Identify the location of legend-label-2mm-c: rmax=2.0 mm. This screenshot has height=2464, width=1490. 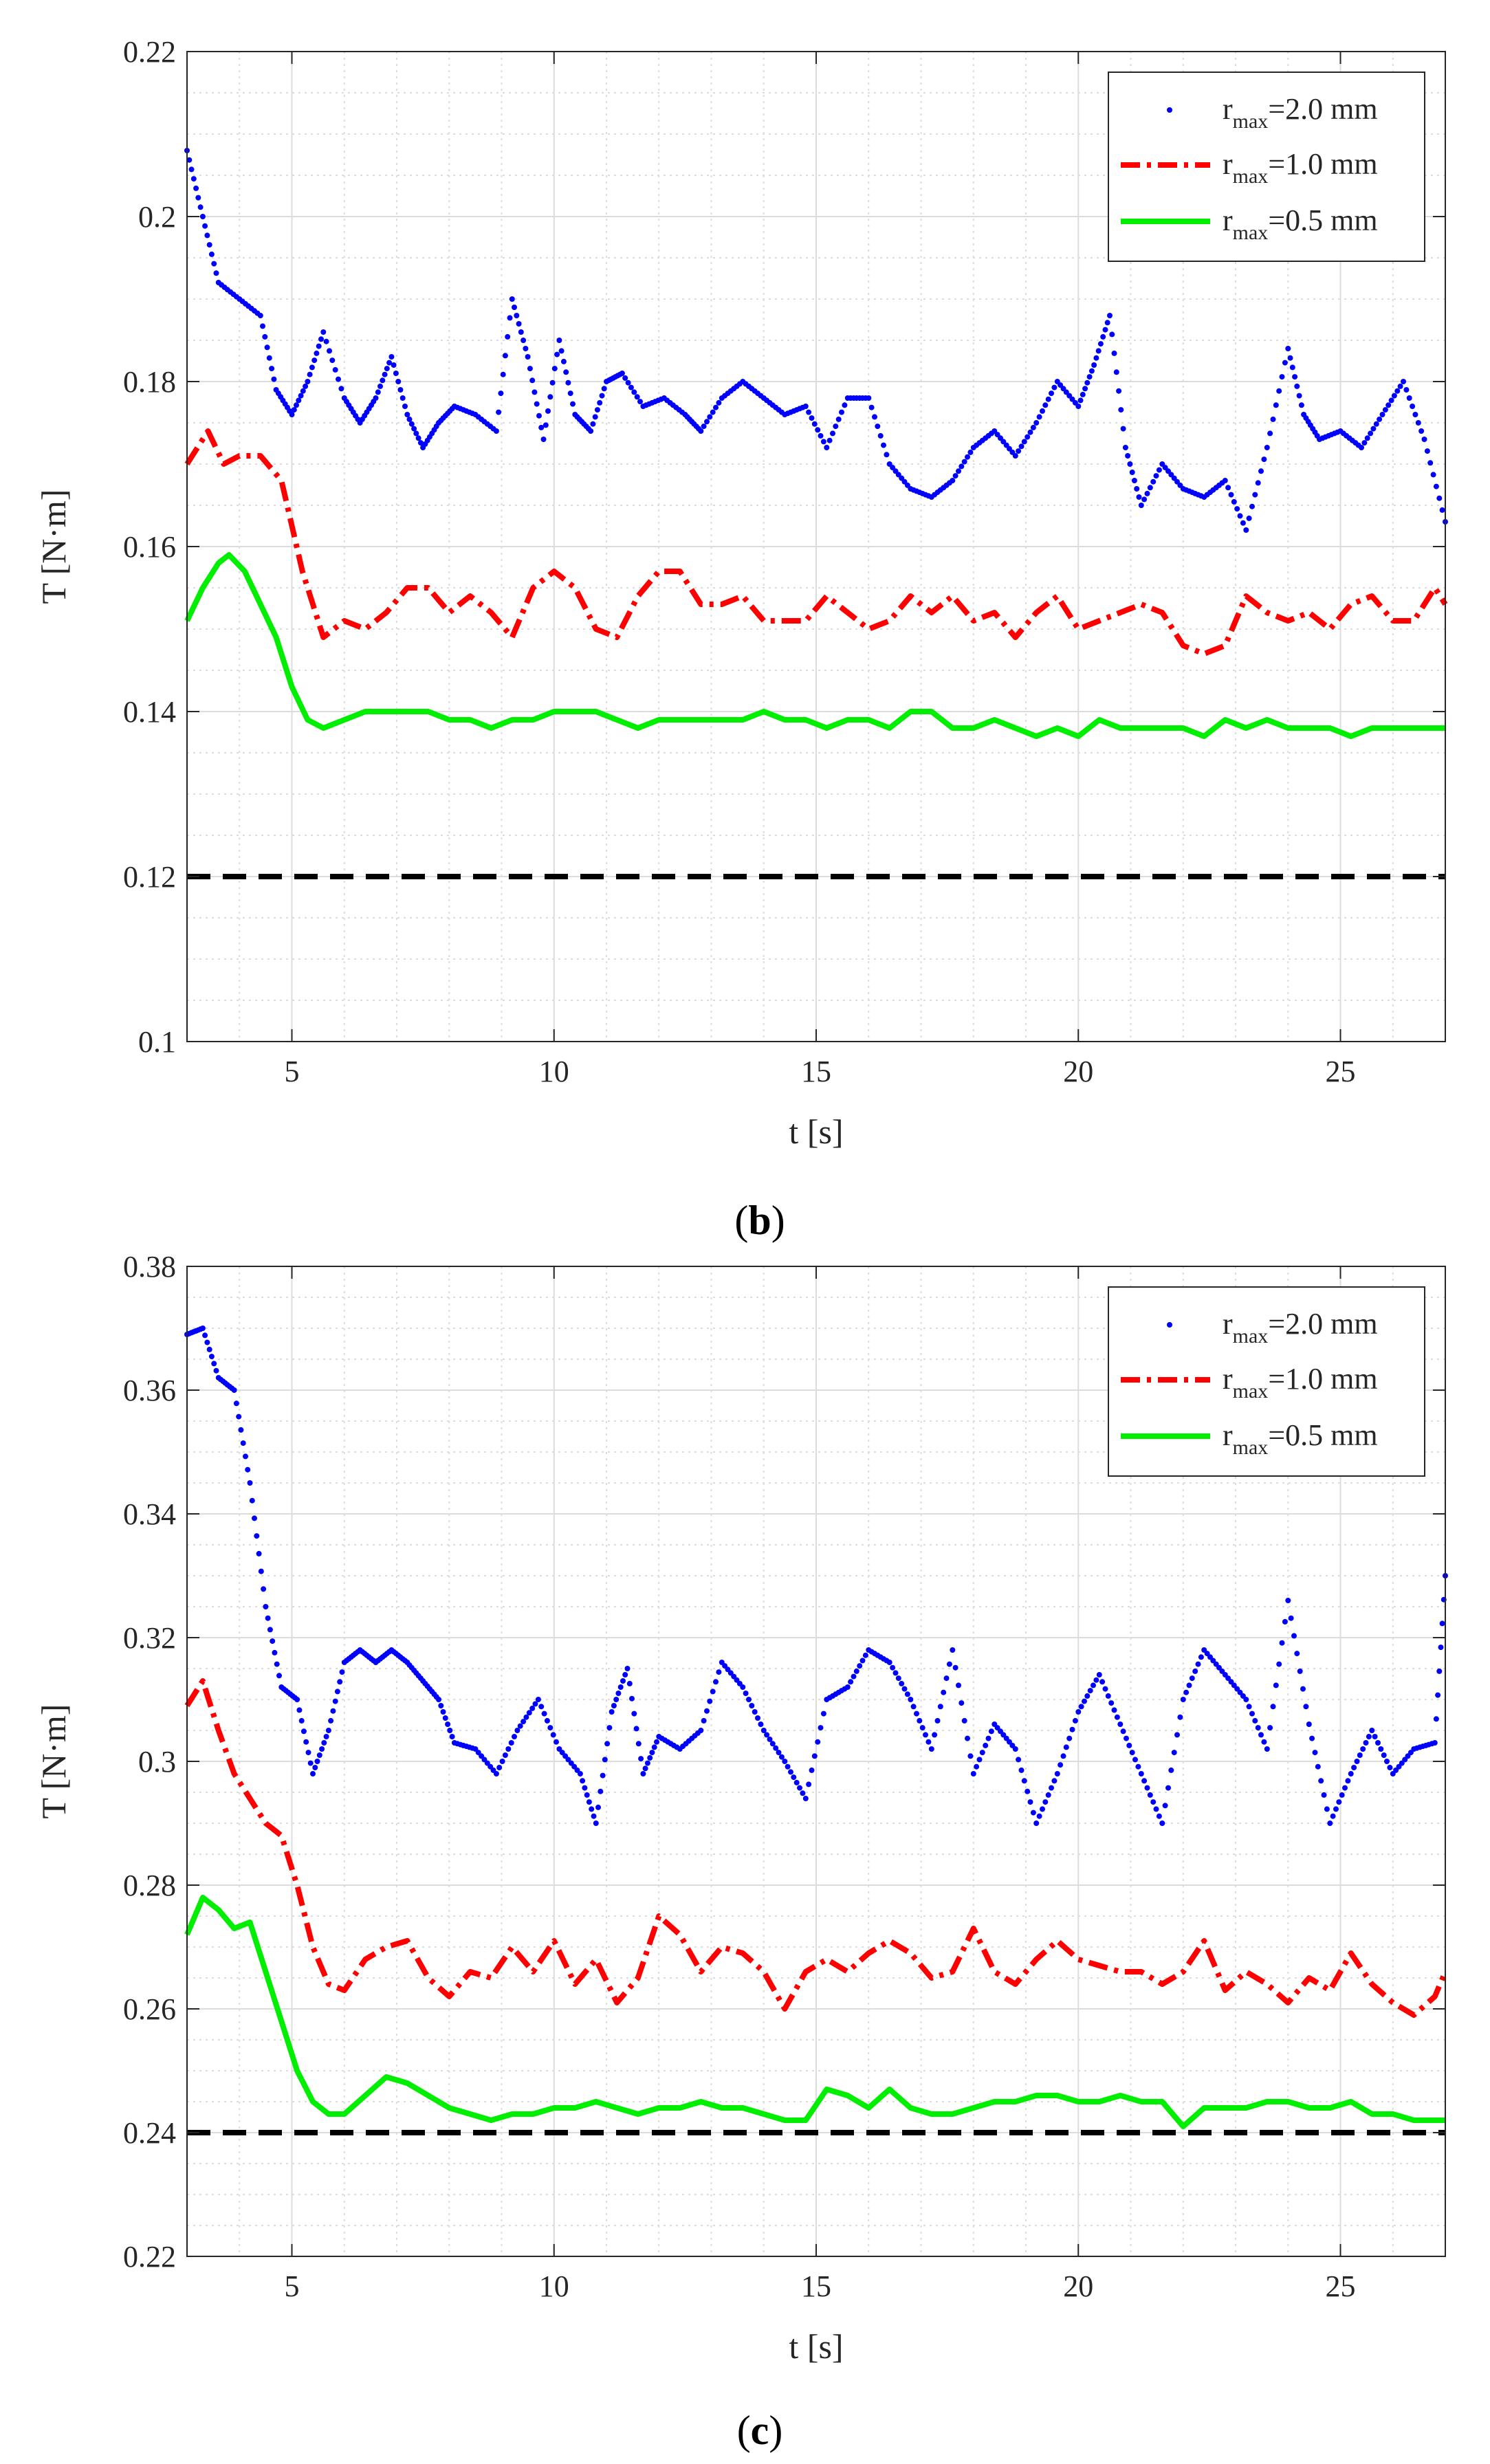
(1300, 1327).